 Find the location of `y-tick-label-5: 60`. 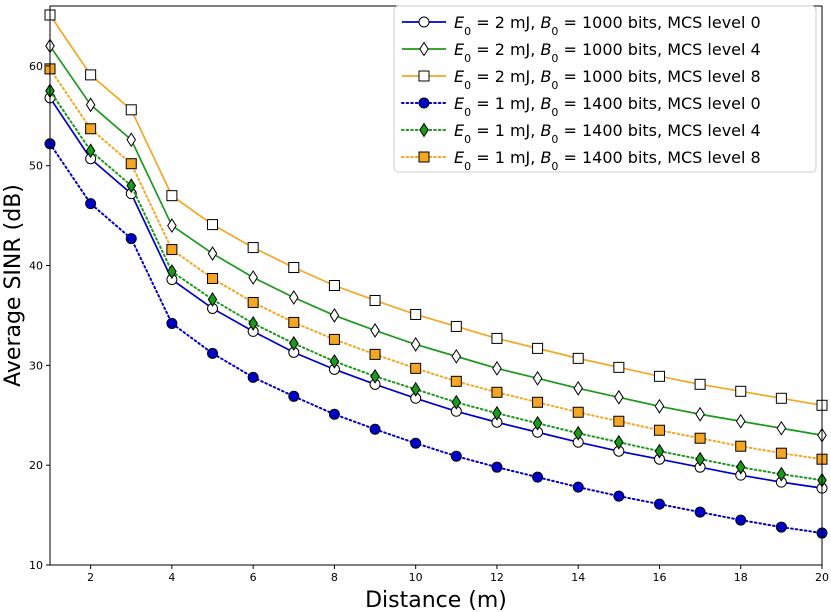

y-tick-label-5: 60 is located at coordinates (36, 66).